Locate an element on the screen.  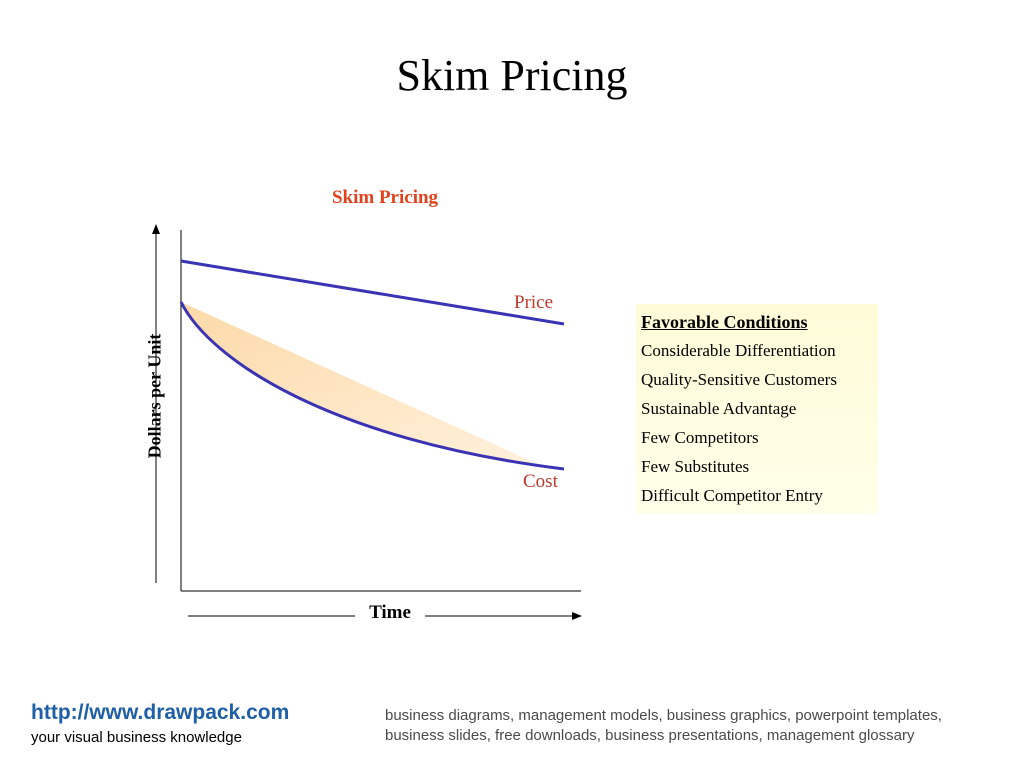
price-label: Price is located at coordinates (534, 302).